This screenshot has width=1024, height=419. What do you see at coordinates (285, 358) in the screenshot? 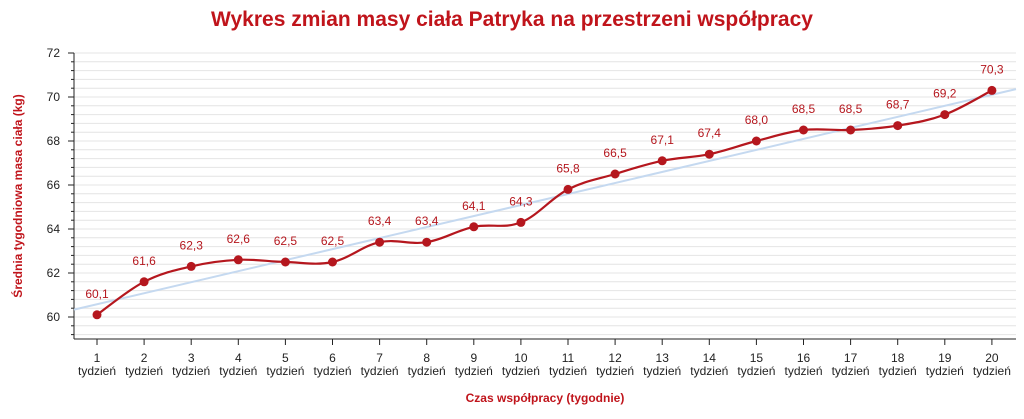
I see `x-tick-label: 5` at bounding box center [285, 358].